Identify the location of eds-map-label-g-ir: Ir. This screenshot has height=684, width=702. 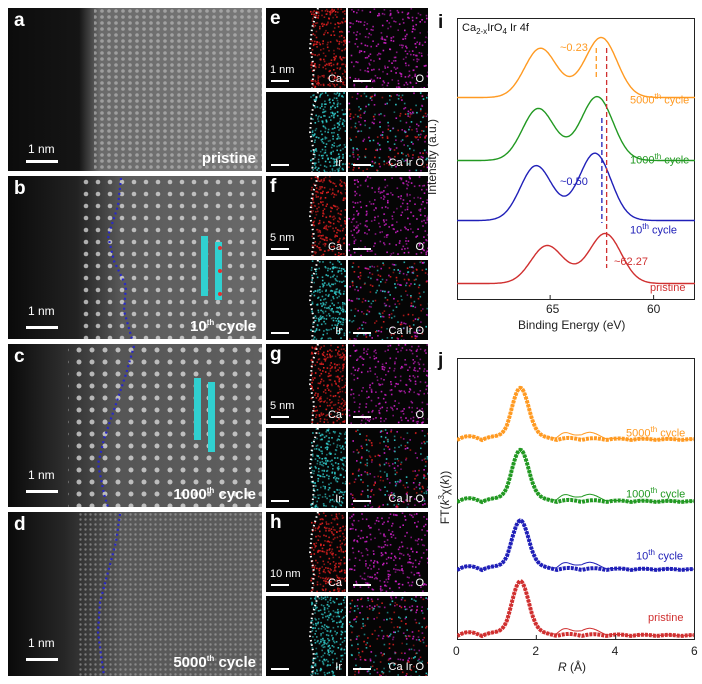
(338, 499).